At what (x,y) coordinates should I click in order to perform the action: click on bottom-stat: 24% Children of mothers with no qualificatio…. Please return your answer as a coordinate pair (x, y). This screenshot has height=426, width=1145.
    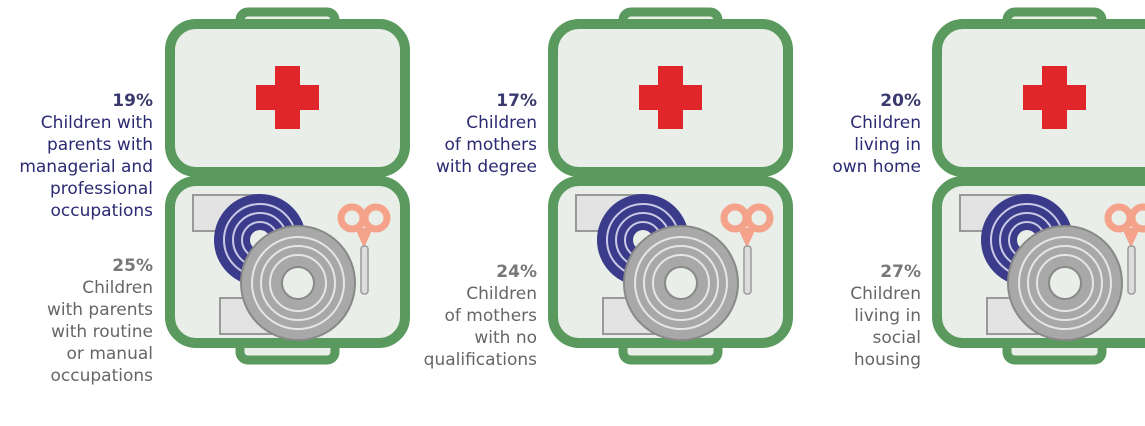
    Looking at the image, I should click on (480, 316).